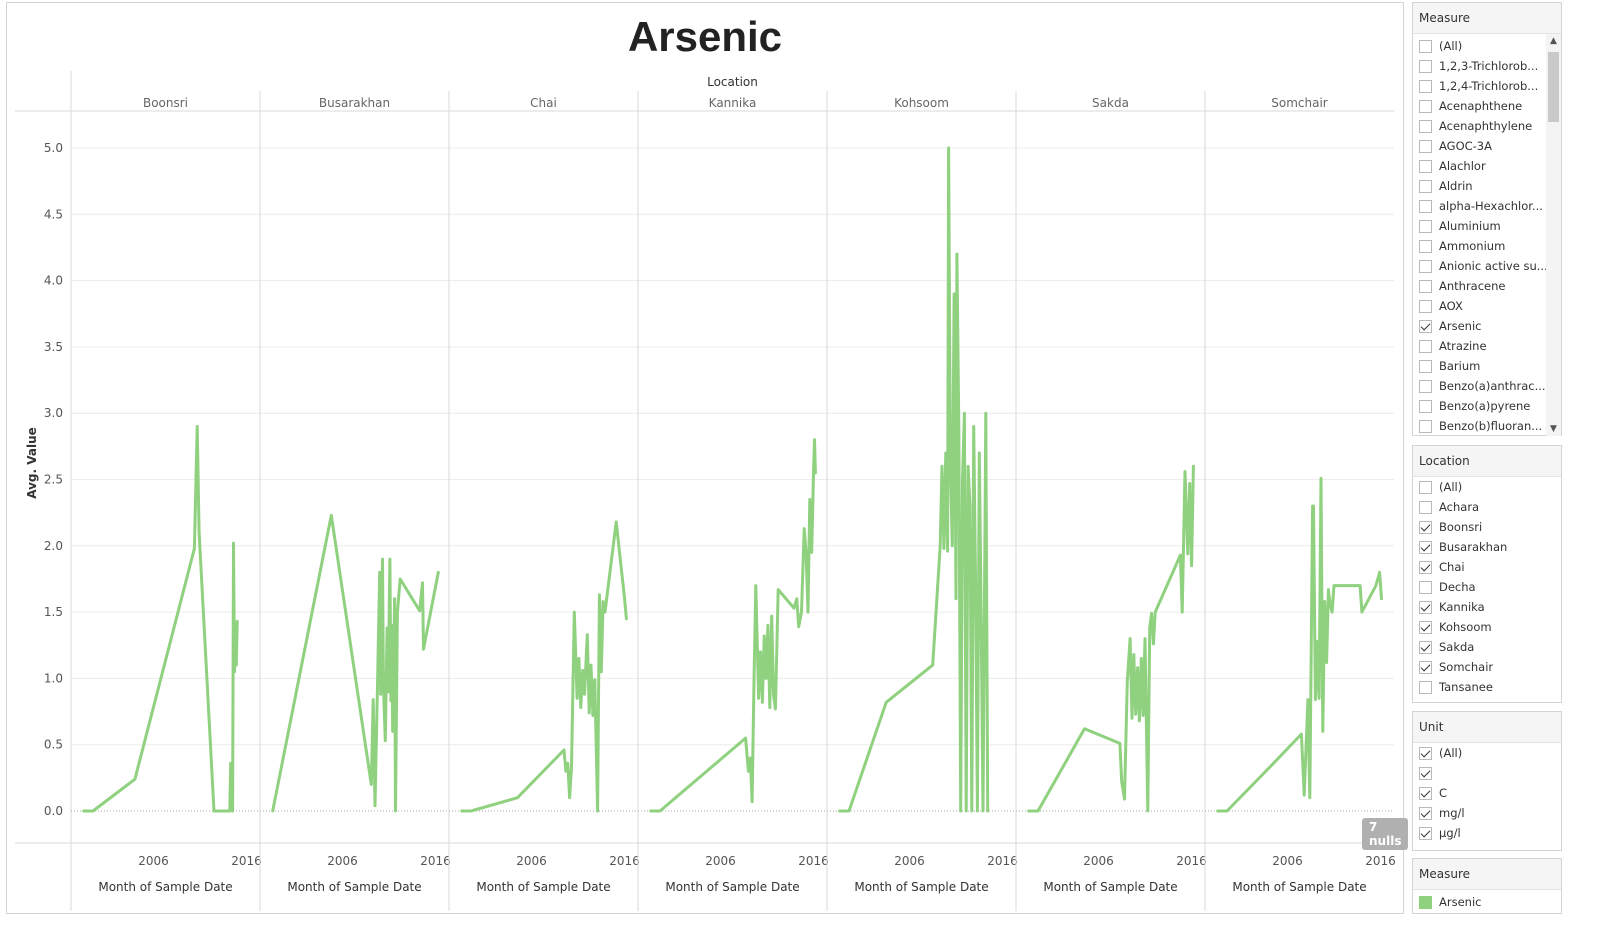 The height and width of the screenshot is (937, 1600). Describe the element at coordinates (1487, 547) in the screenshot. I see `location-filter-item: Busarakhan` at that location.